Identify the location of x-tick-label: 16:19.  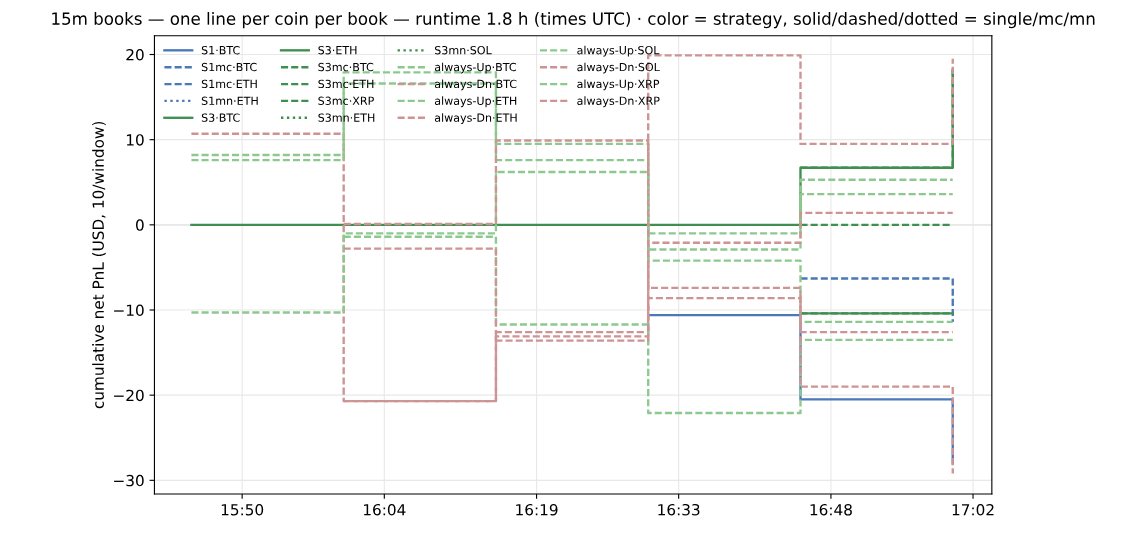
(537, 509).